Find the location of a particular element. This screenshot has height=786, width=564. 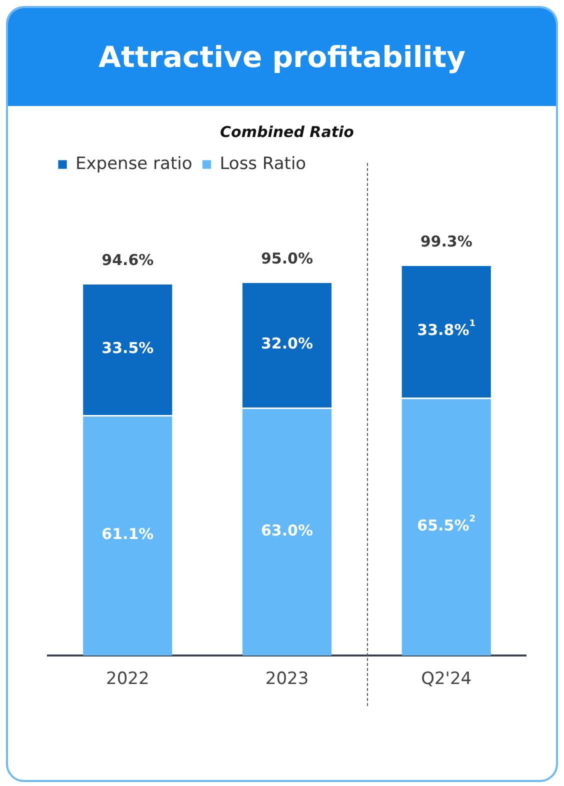

data-label: 32.0% is located at coordinates (287, 343).